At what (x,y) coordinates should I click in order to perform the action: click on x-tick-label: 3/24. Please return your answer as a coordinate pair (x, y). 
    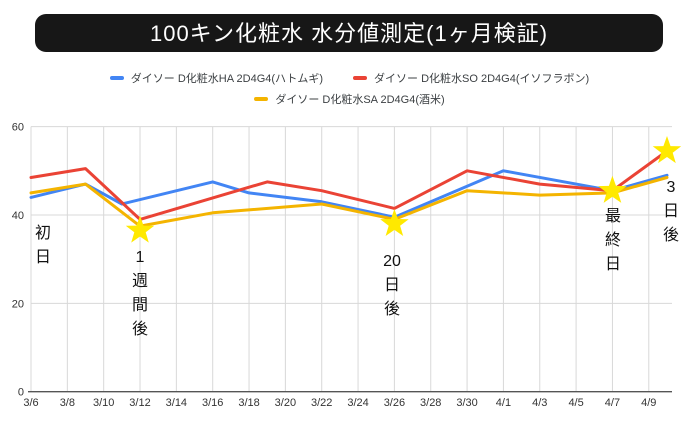
    Looking at the image, I should click on (357, 403).